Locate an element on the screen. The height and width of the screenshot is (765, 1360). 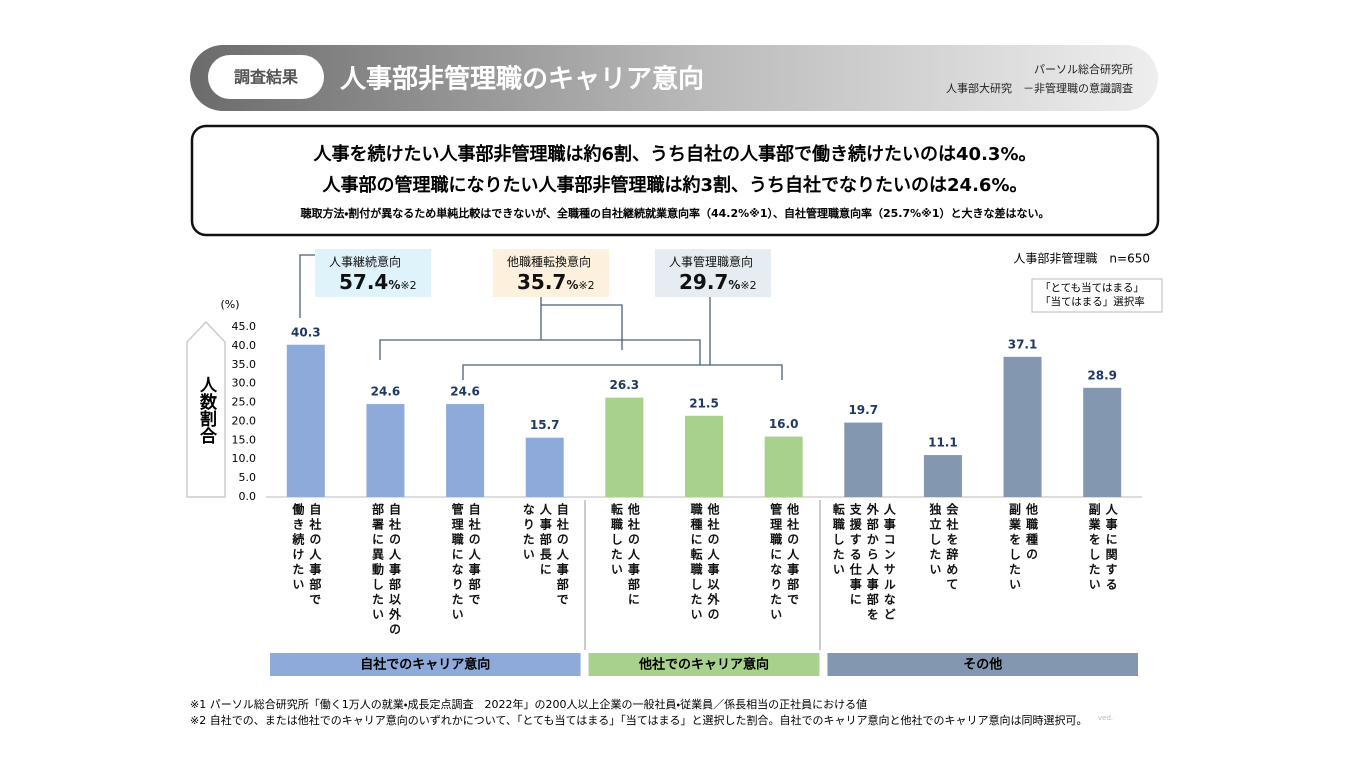
y-axis-label: 人数割合 is located at coordinates (207, 410).